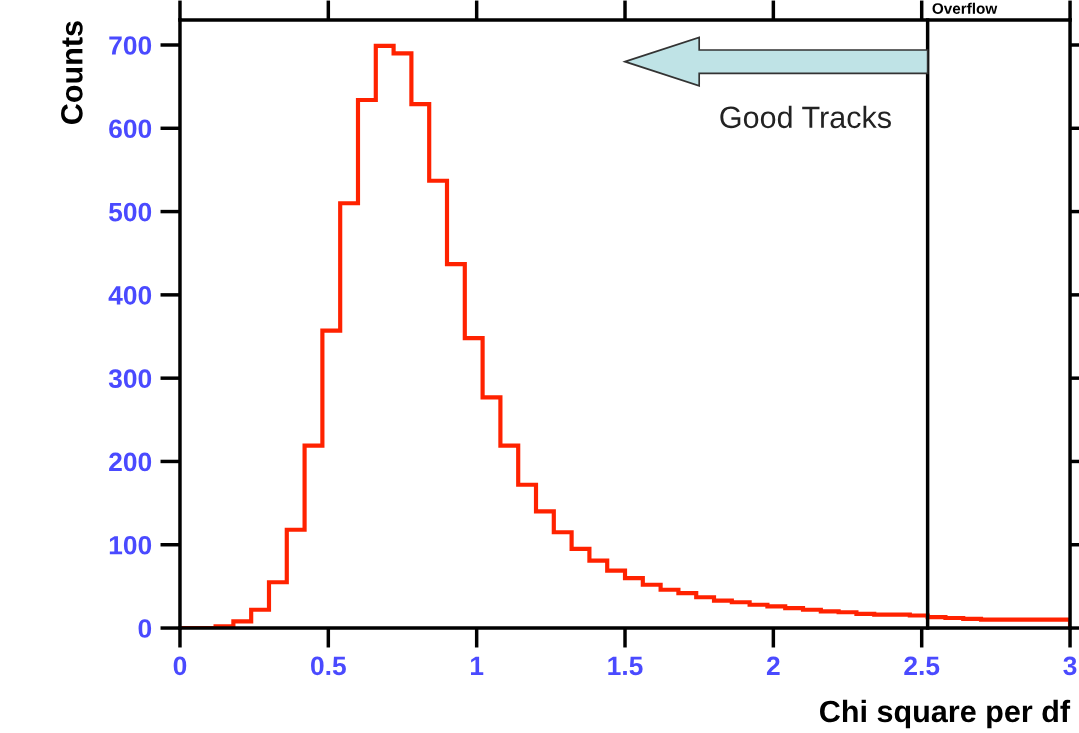 The image size is (1079, 733). Describe the element at coordinates (130, 295) in the screenshot. I see `y-tick-label: 400` at that location.